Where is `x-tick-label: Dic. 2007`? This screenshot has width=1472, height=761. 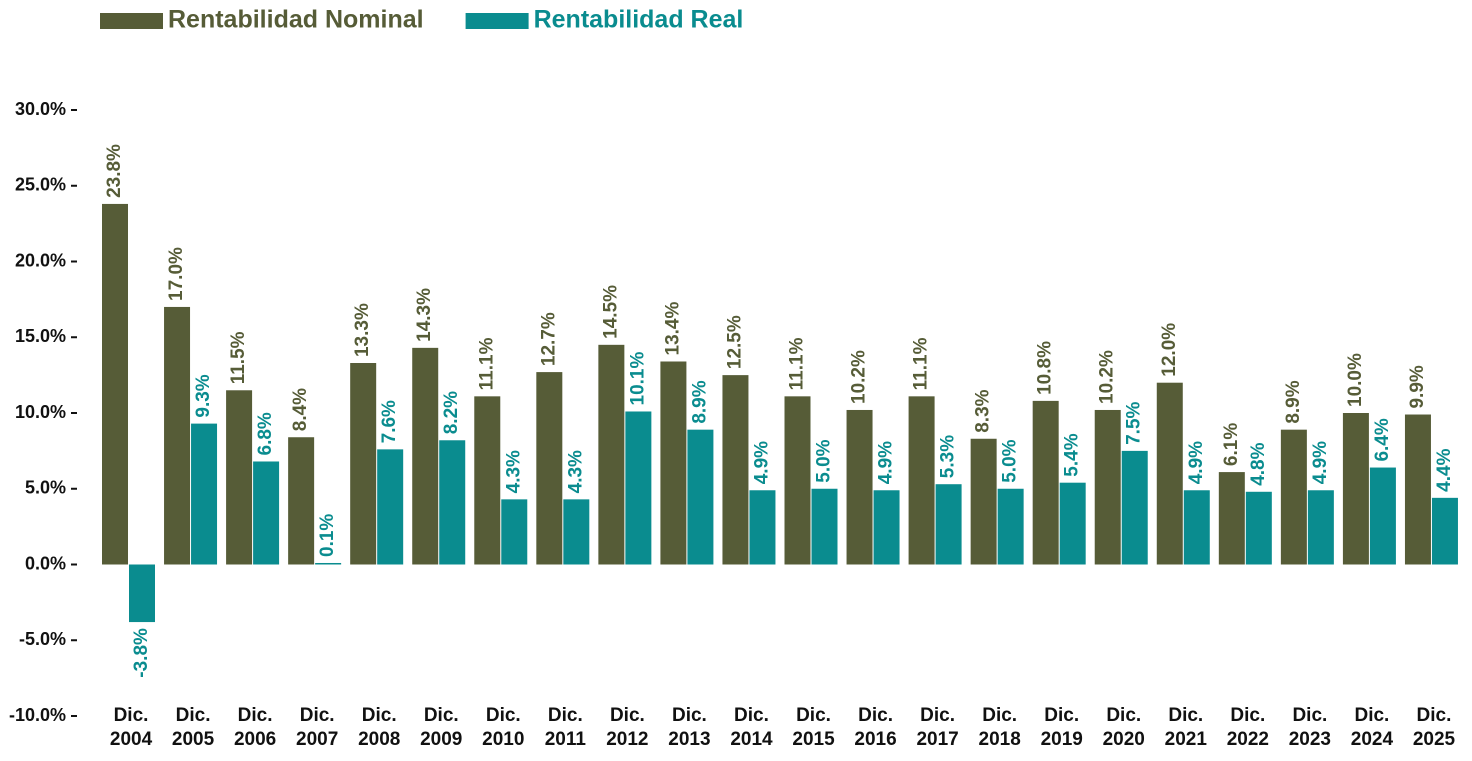
x-tick-label: Dic. 2007 is located at coordinates (317, 727).